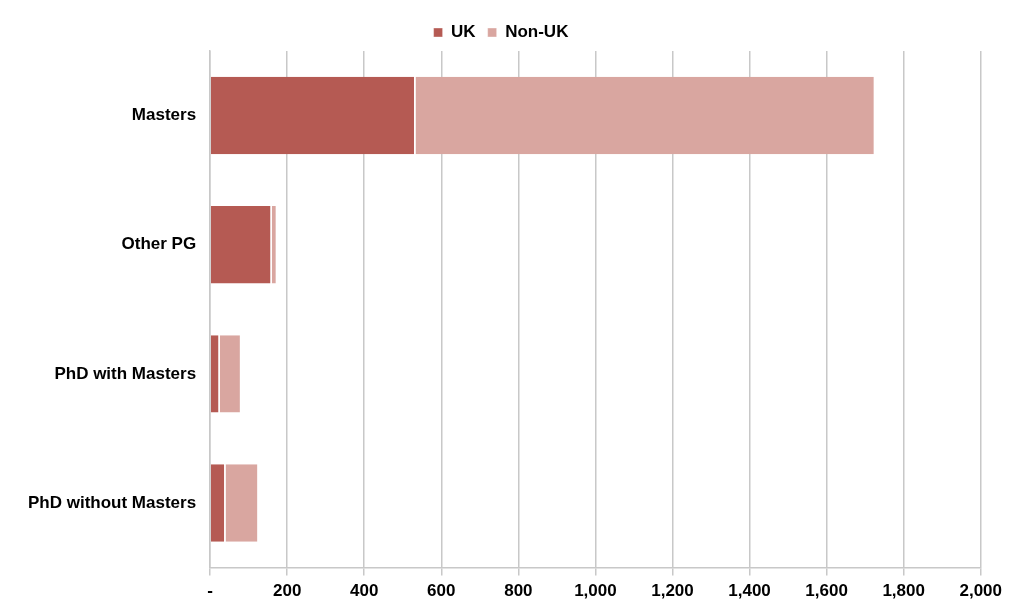  What do you see at coordinates (518, 591) in the screenshot?
I see `x-tick-label: 800` at bounding box center [518, 591].